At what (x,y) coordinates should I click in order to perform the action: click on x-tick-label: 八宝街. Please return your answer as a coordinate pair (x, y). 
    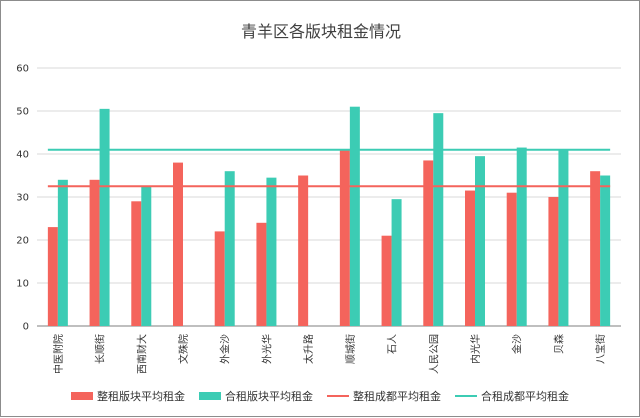
    Looking at the image, I should click on (600, 349).